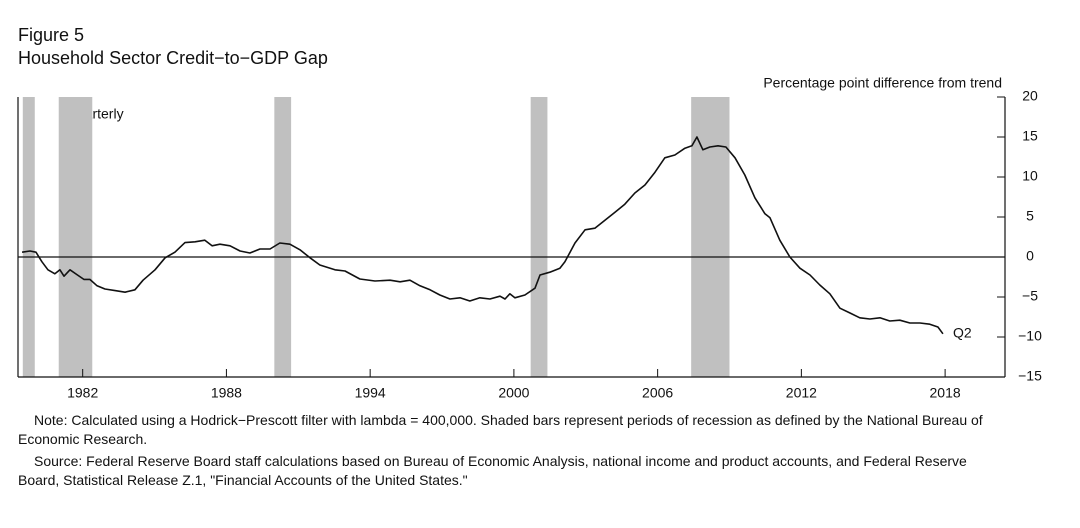 Image resolution: width=1080 pixels, height=528 pixels. Describe the element at coordinates (1030, 136) in the screenshot. I see `y-tick-label: 15` at that location.